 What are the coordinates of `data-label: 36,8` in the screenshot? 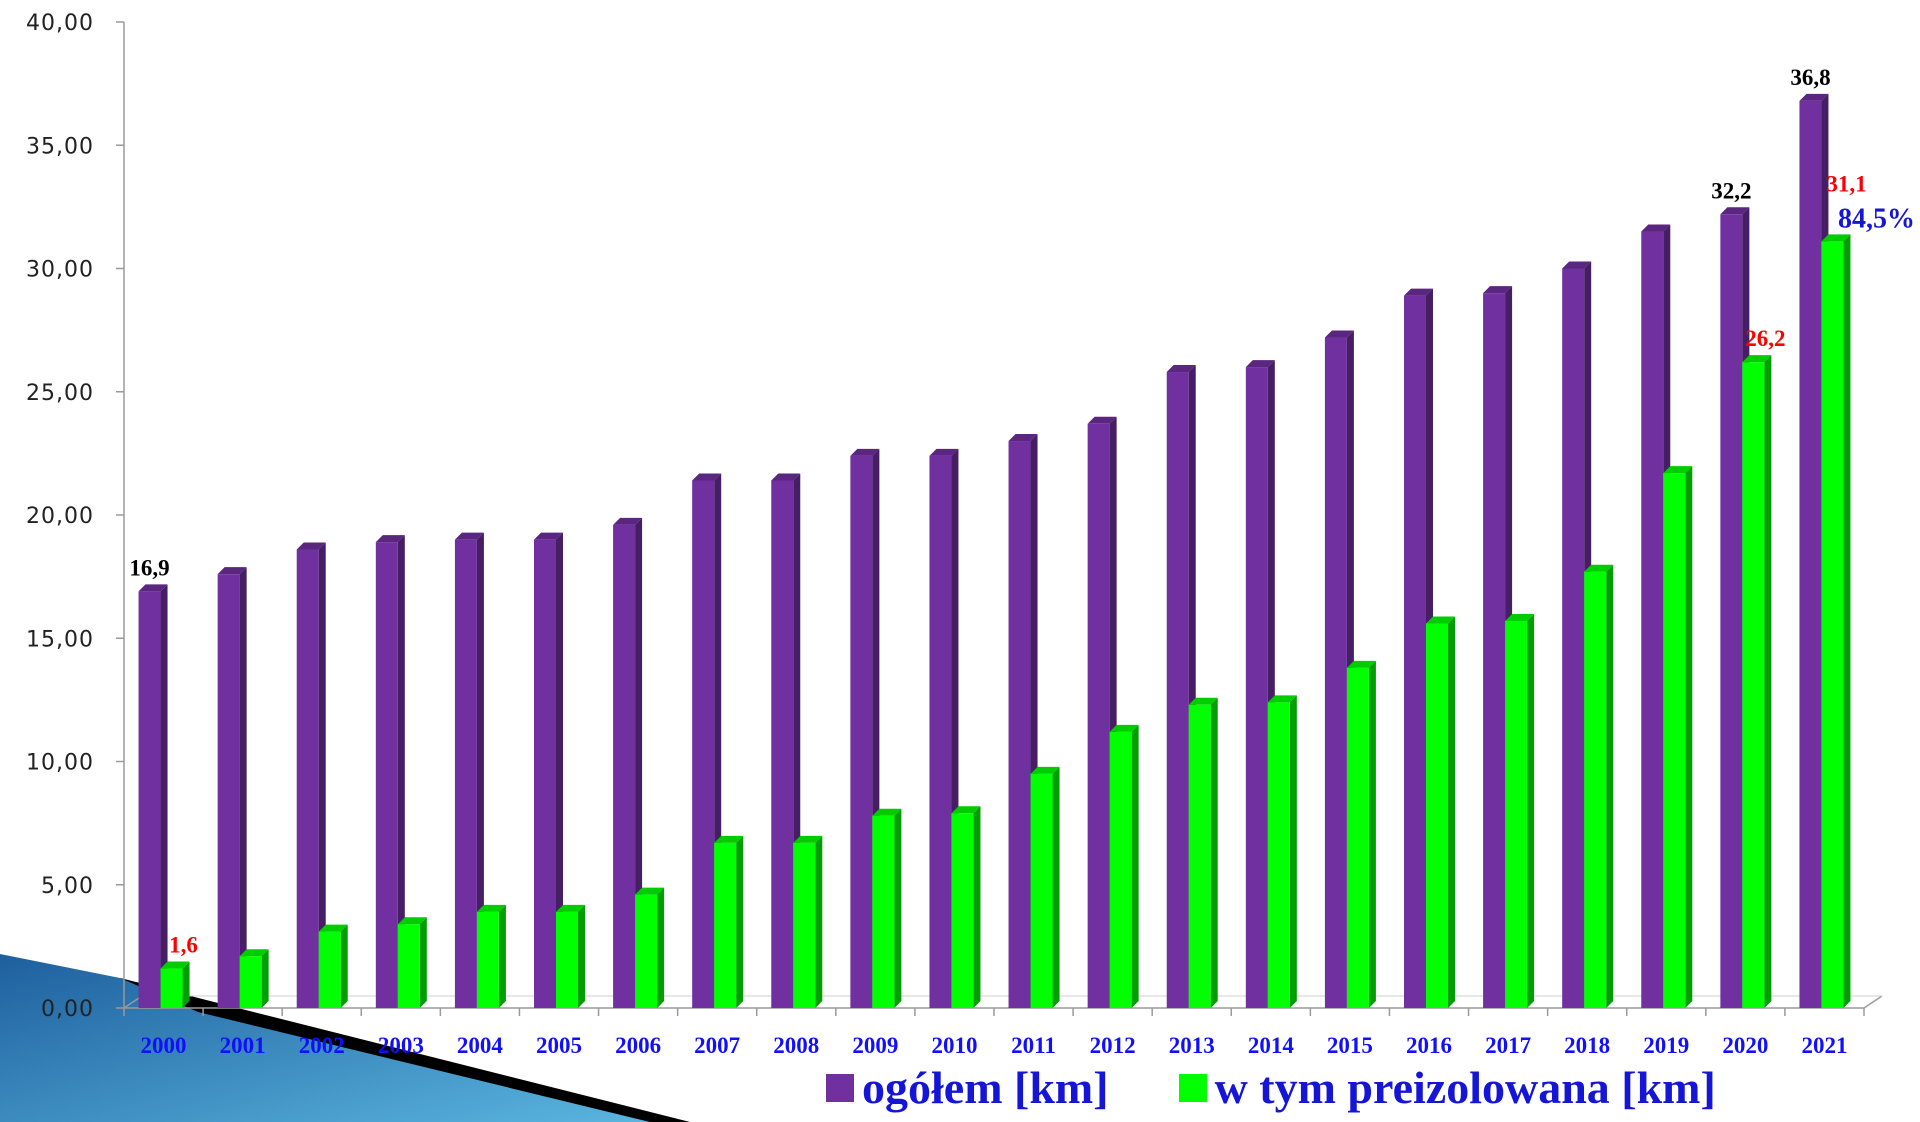 It's located at (1810, 77).